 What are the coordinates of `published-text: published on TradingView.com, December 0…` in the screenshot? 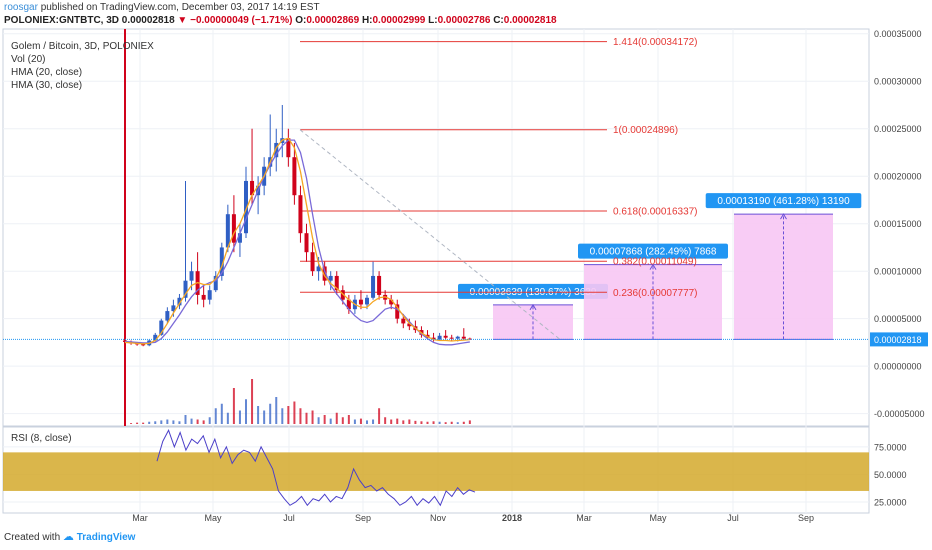 It's located at (180, 7).